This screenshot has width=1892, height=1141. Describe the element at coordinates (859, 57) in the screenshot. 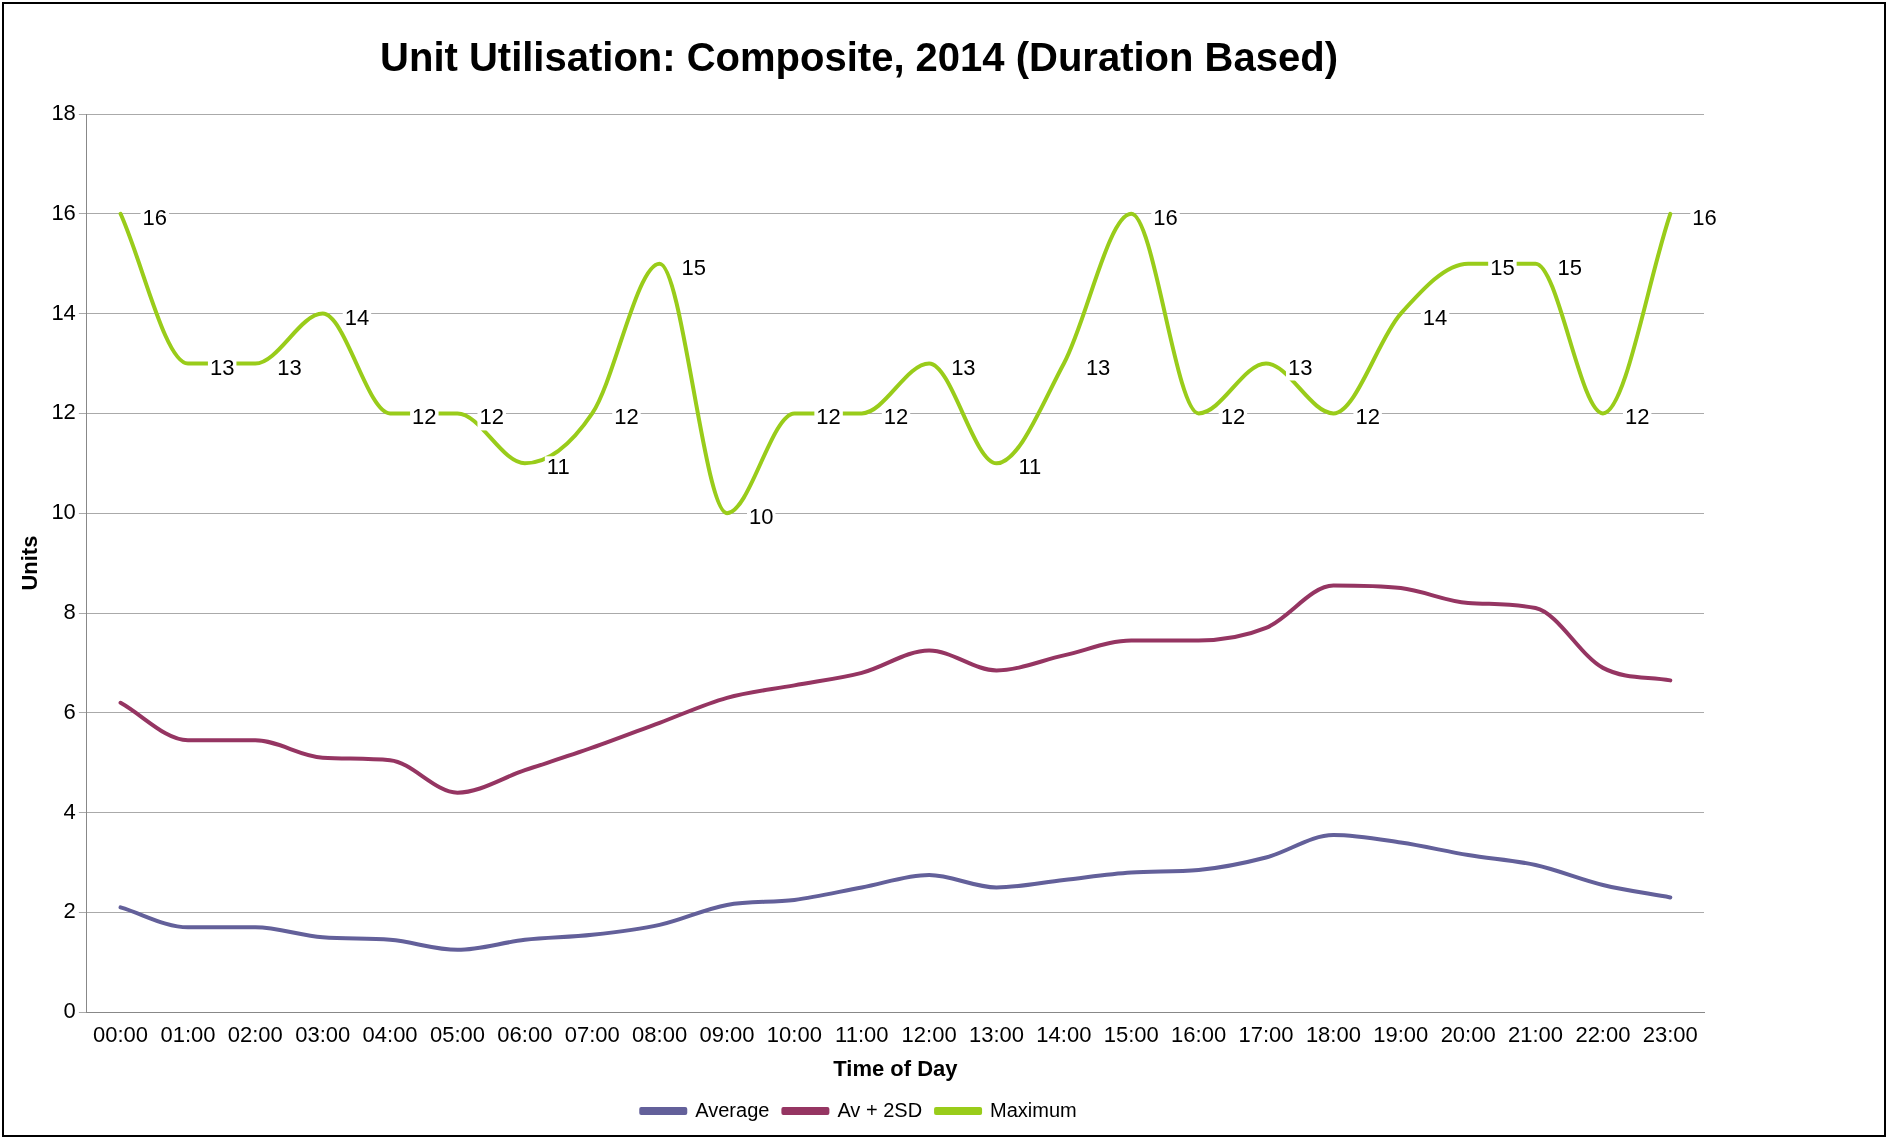

I see `chart-title: Unit Utilisation: Composite, 2014 (Duration Based)` at that location.